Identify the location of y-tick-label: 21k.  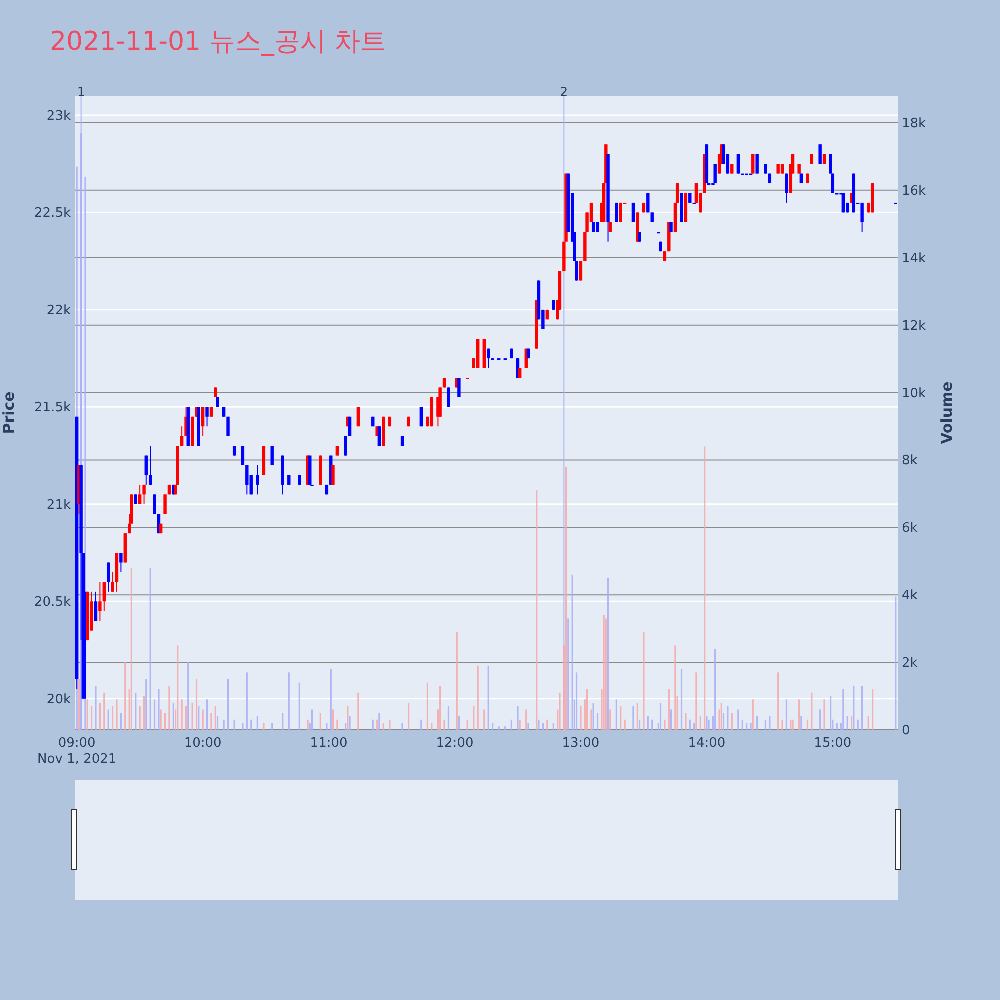
(59, 505).